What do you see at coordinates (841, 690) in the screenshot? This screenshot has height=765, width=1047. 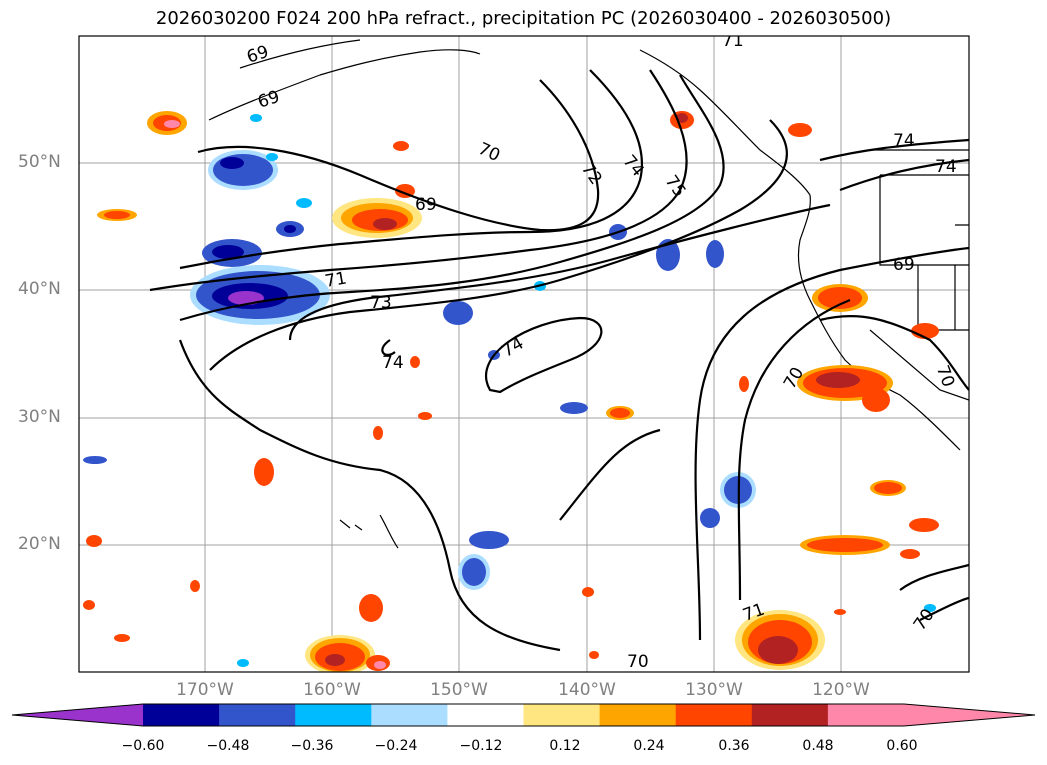 I see `lon-label-120w: 120°W` at bounding box center [841, 690].